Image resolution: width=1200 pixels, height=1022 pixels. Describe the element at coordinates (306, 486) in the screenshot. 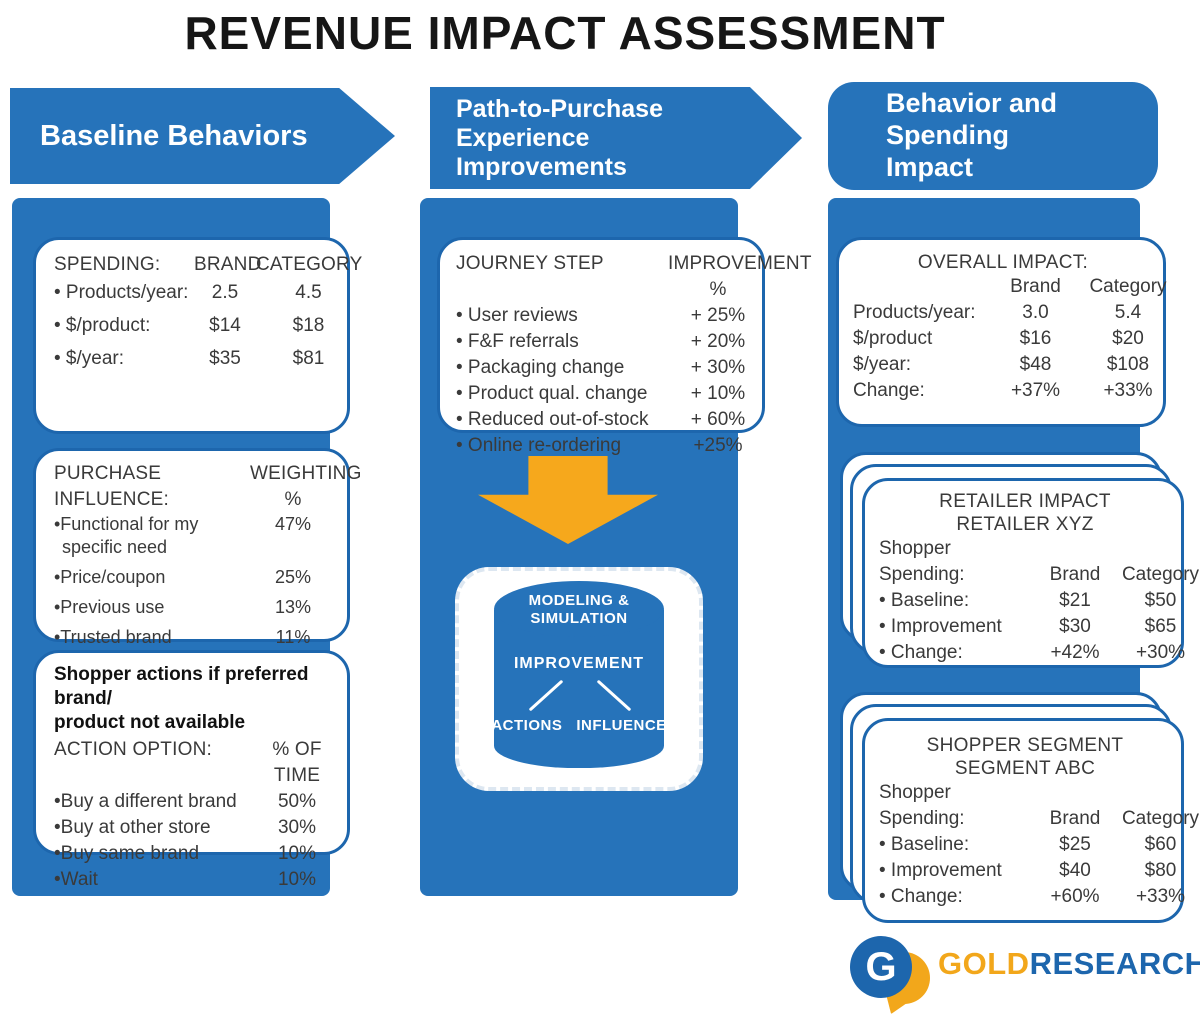

I see `influence-col-weighting: WEIGHTING %` at that location.